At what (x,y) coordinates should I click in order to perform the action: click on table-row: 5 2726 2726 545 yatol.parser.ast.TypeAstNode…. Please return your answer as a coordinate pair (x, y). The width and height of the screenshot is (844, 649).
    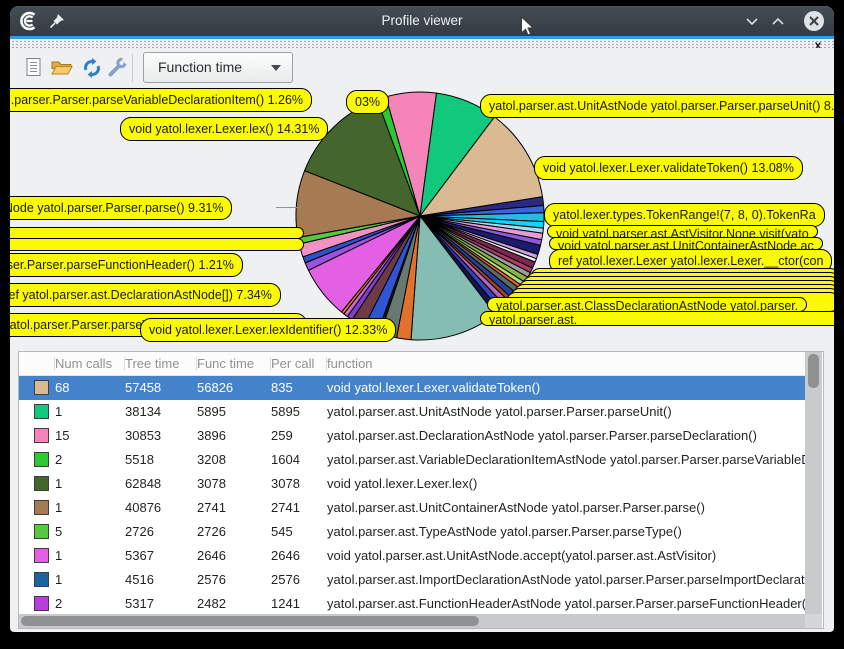
    Looking at the image, I should click on (412, 532).